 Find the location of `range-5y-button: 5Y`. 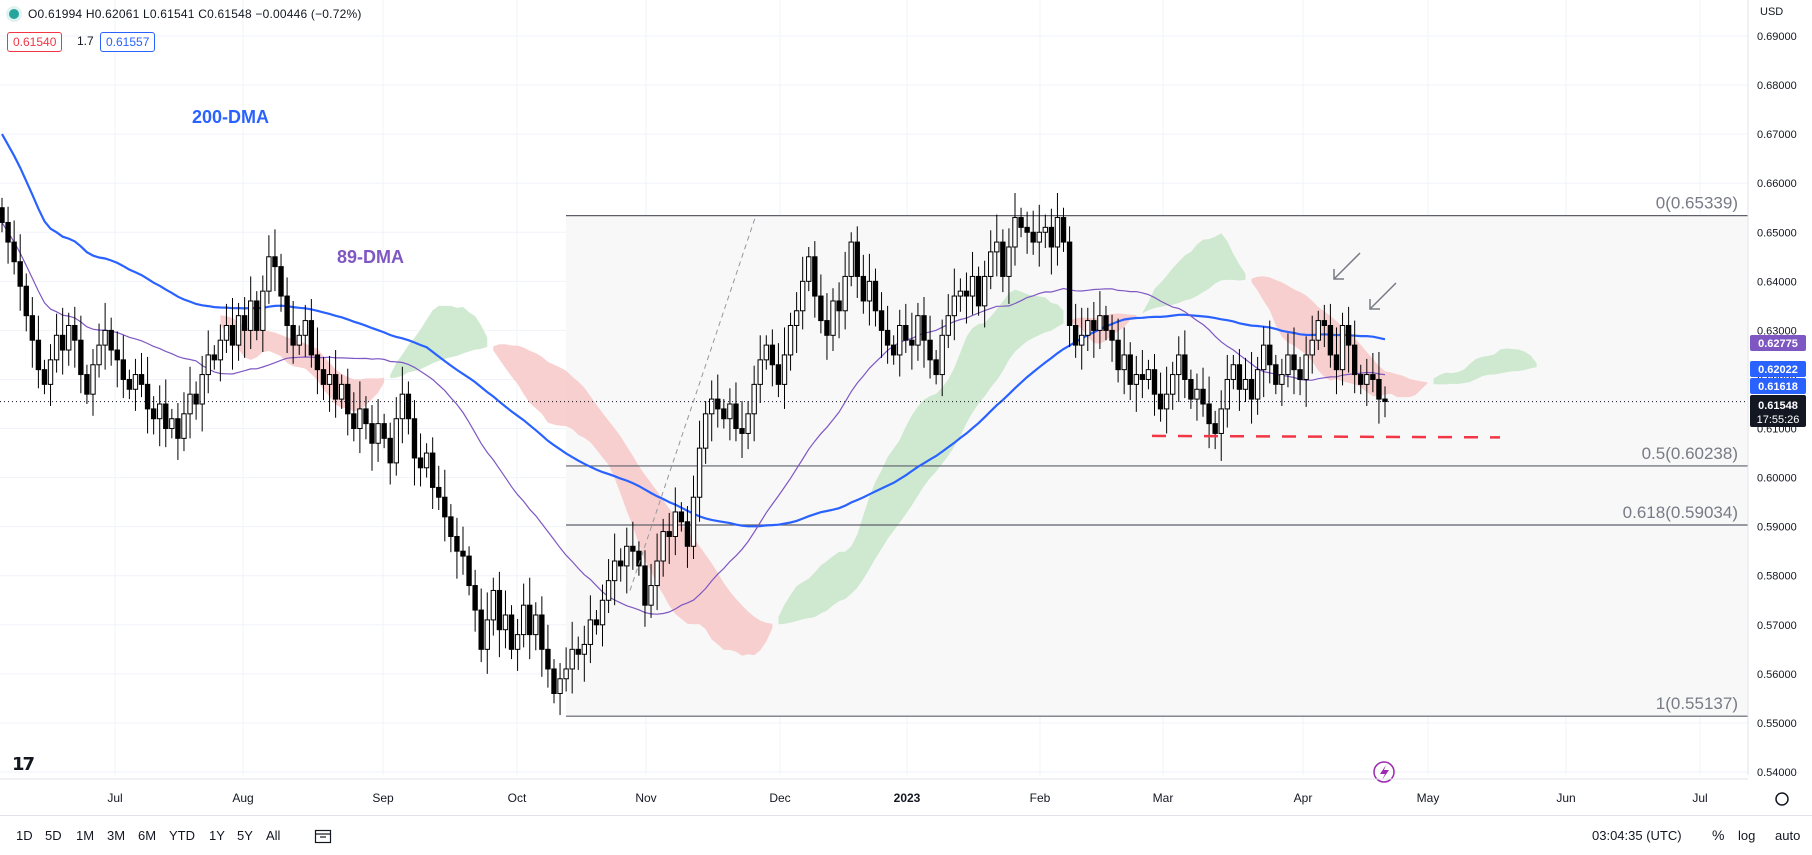

range-5y-button: 5Y is located at coordinates (245, 835).